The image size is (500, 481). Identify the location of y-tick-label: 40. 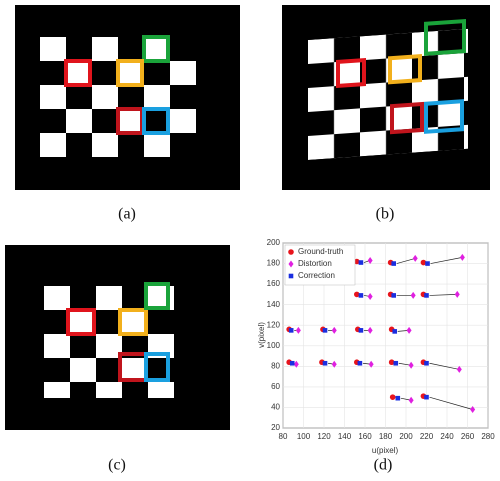
(275, 407).